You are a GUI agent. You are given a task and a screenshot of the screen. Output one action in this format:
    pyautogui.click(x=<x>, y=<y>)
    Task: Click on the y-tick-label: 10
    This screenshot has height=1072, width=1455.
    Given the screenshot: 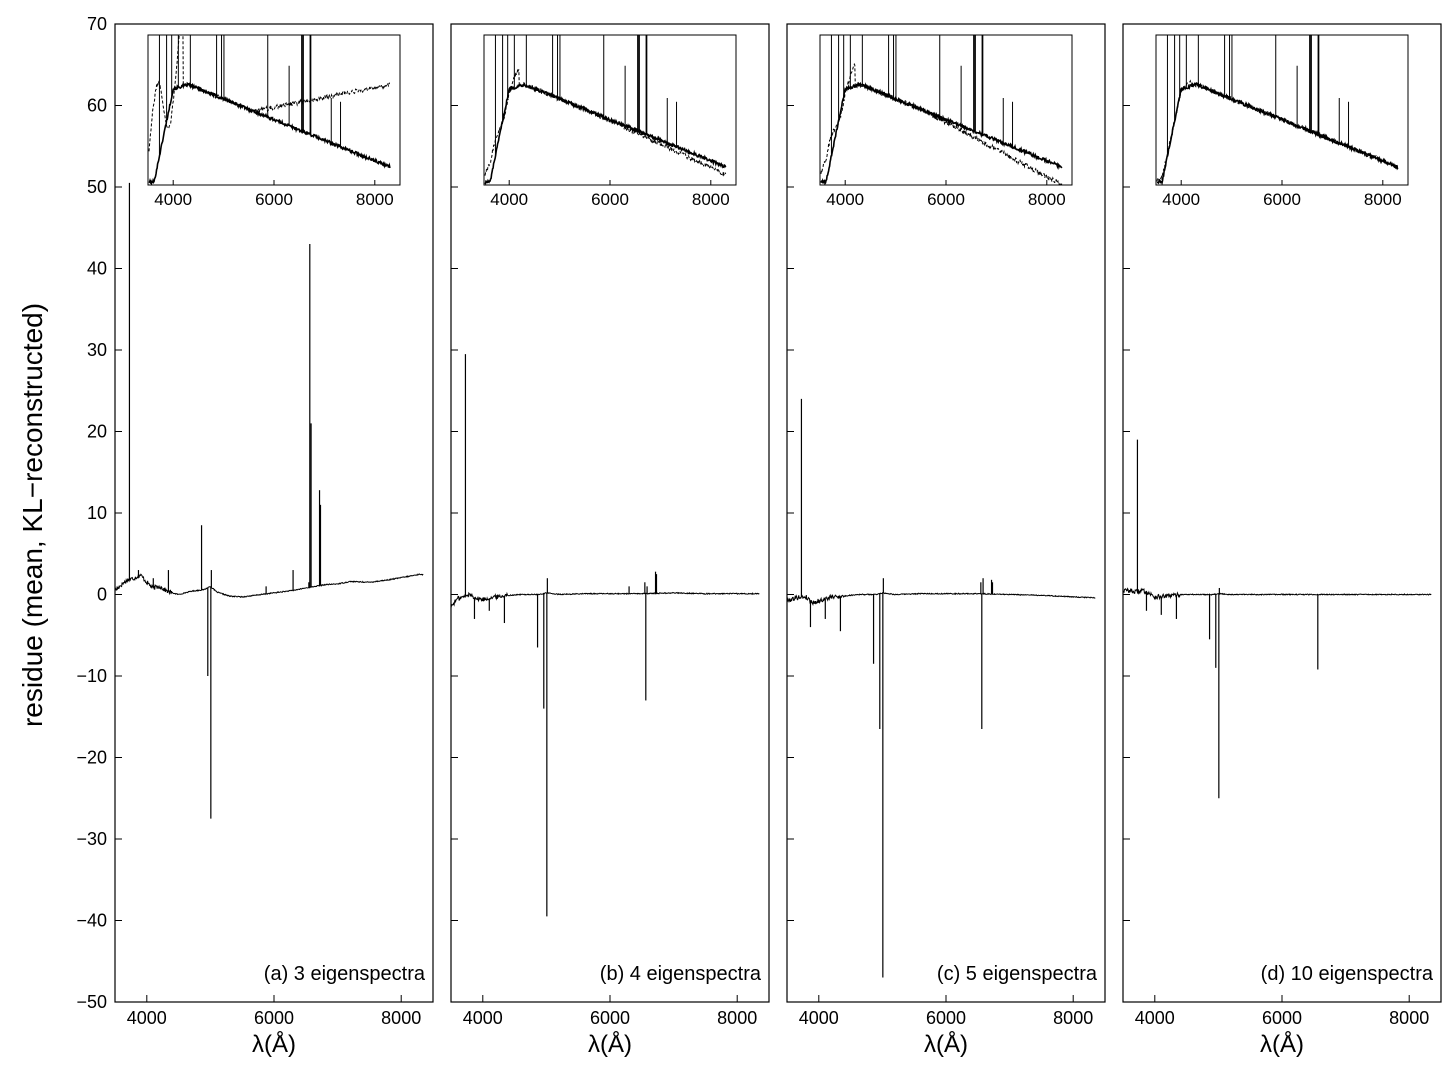 What is the action you would take?
    pyautogui.click(x=97, y=513)
    